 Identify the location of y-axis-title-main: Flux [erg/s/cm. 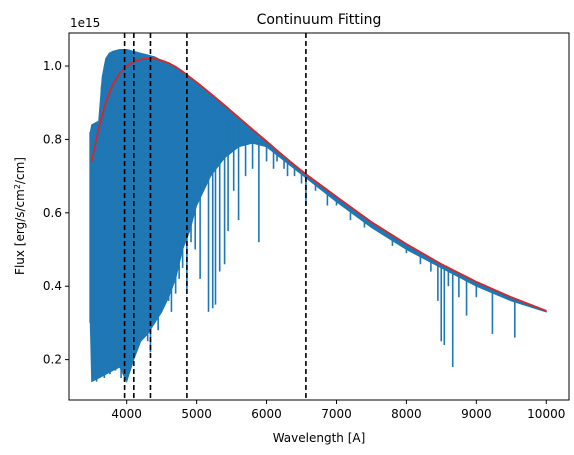
(20, 232).